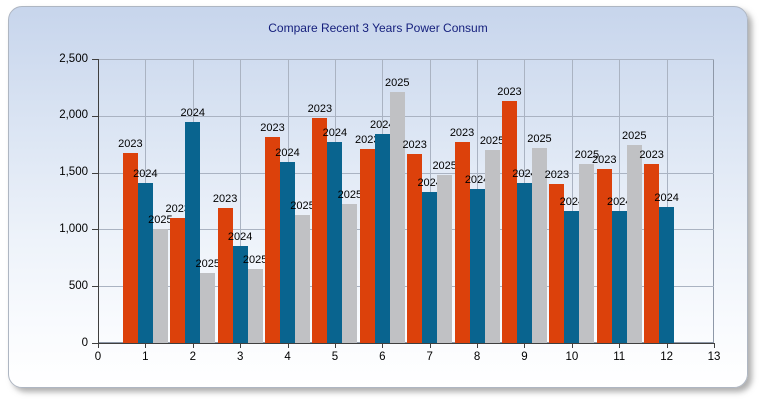  Describe the element at coordinates (382, 124) in the screenshot. I see `bar-label-2024-month-6: 2024` at that location.